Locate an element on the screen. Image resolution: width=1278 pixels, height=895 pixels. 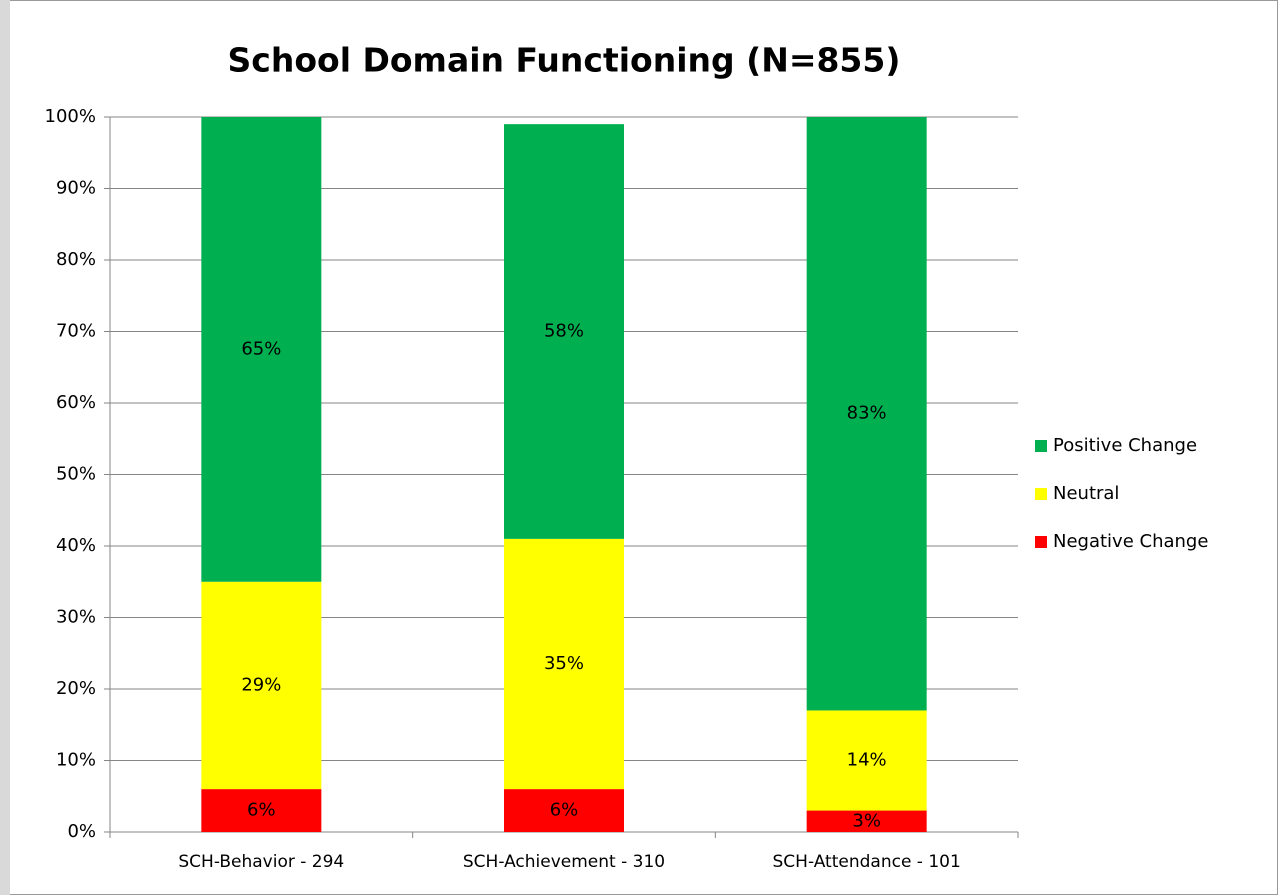
data-label: 14% is located at coordinates (867, 760).